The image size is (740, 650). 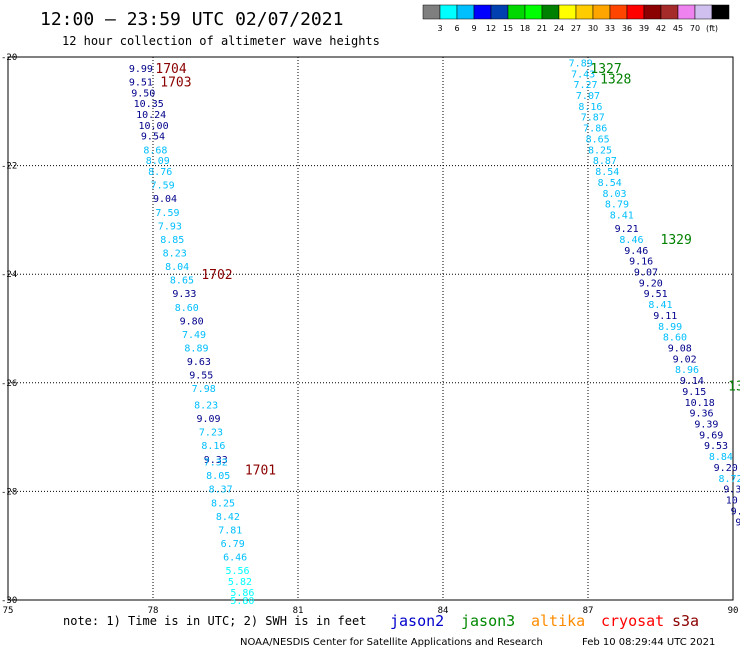 I want to click on swh-value: 9.53, so click(x=716, y=446).